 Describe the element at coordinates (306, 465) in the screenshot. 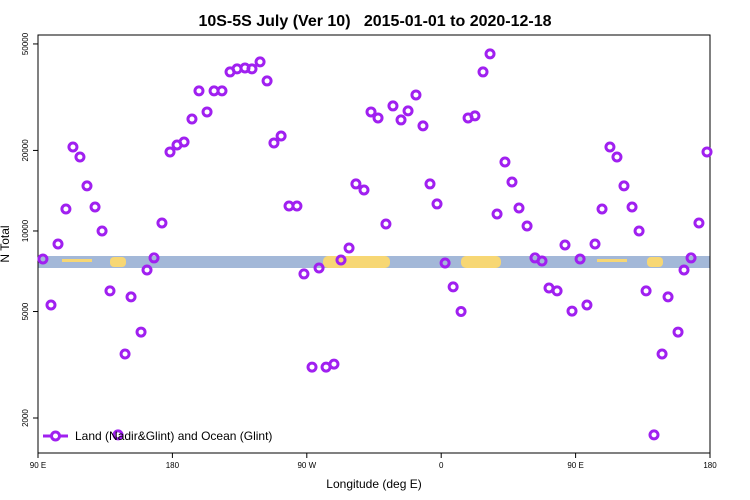

I see `x-tick-label: 90 W` at that location.